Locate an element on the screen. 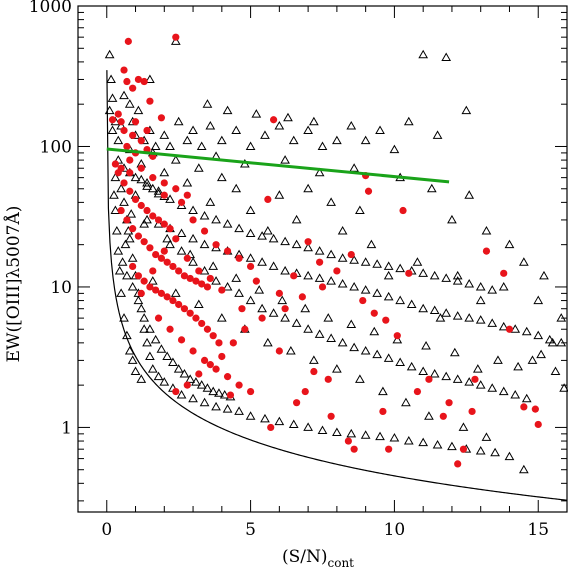  x-tick-label: 5 is located at coordinates (250, 530).